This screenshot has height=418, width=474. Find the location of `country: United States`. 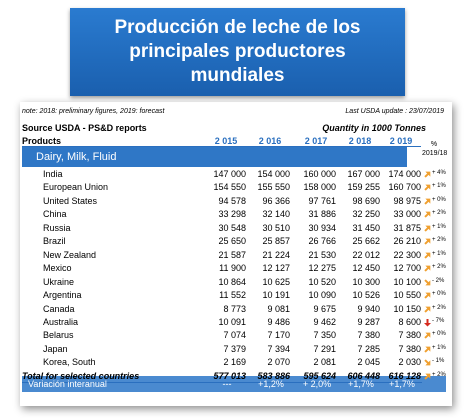

country: United States is located at coordinates (70, 200).